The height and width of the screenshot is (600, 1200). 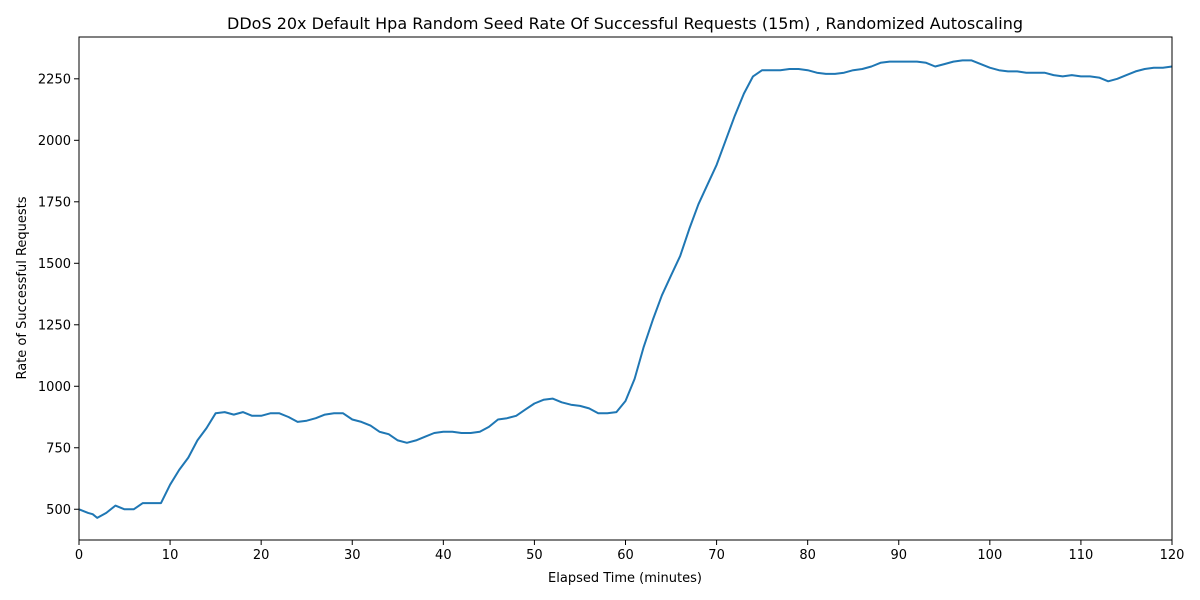 What do you see at coordinates (534, 555) in the screenshot?
I see `x-tick-label: 50` at bounding box center [534, 555].